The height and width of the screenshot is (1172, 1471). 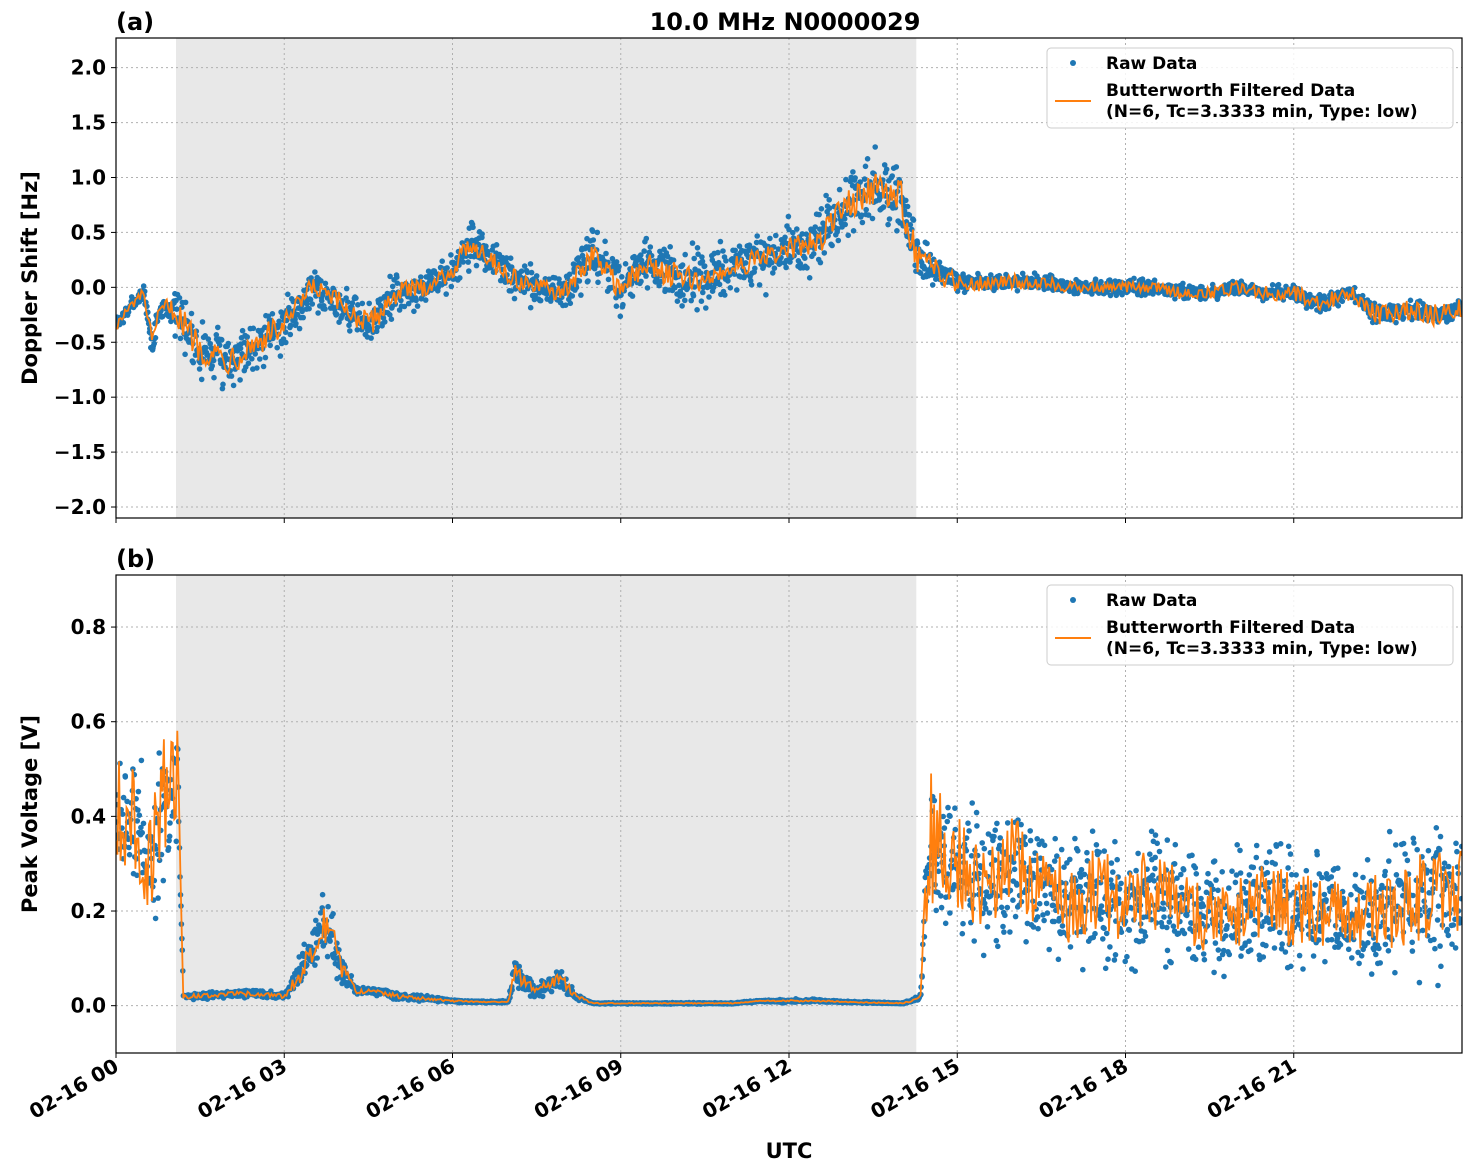 I want to click on y-tick-label: 2.0, so click(x=88, y=68).